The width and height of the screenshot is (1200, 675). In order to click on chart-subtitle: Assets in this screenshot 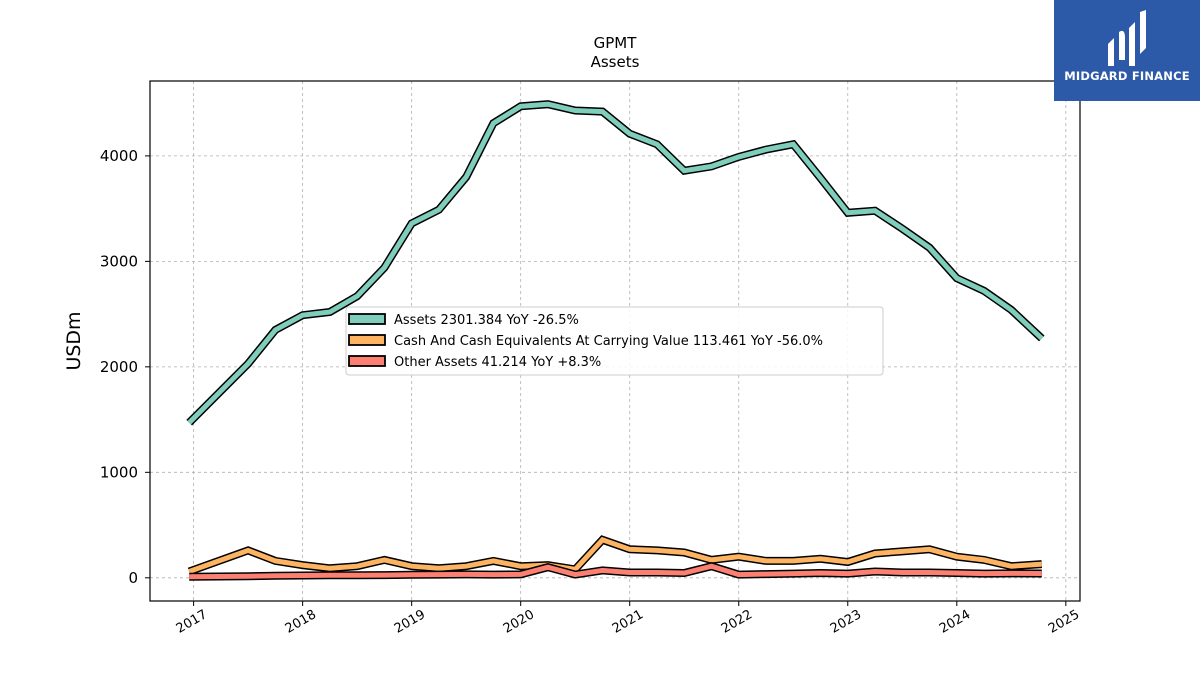, I will do `click(615, 62)`.